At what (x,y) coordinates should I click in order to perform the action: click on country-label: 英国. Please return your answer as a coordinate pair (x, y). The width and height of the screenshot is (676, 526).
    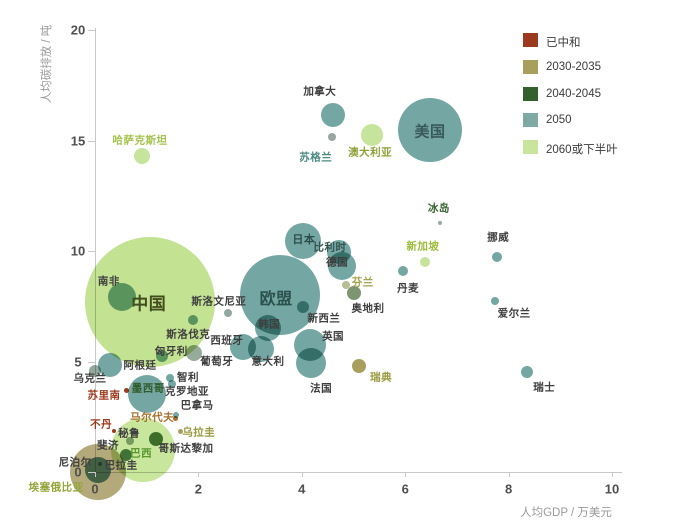
    Looking at the image, I should click on (333, 336).